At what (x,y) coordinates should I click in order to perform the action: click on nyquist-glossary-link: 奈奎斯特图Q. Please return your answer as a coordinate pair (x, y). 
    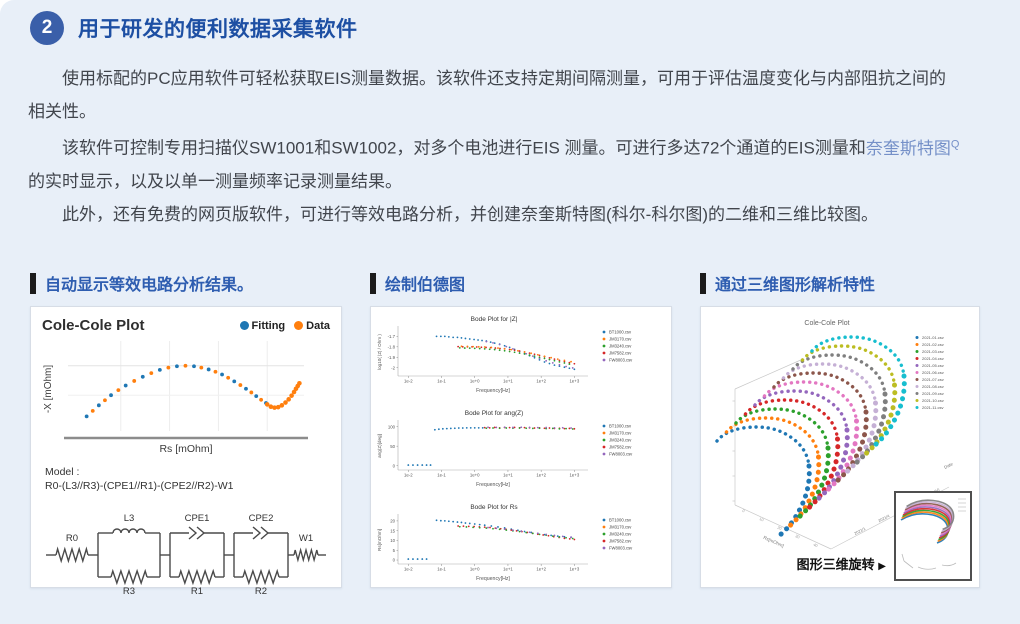
    Looking at the image, I should click on (913, 148).